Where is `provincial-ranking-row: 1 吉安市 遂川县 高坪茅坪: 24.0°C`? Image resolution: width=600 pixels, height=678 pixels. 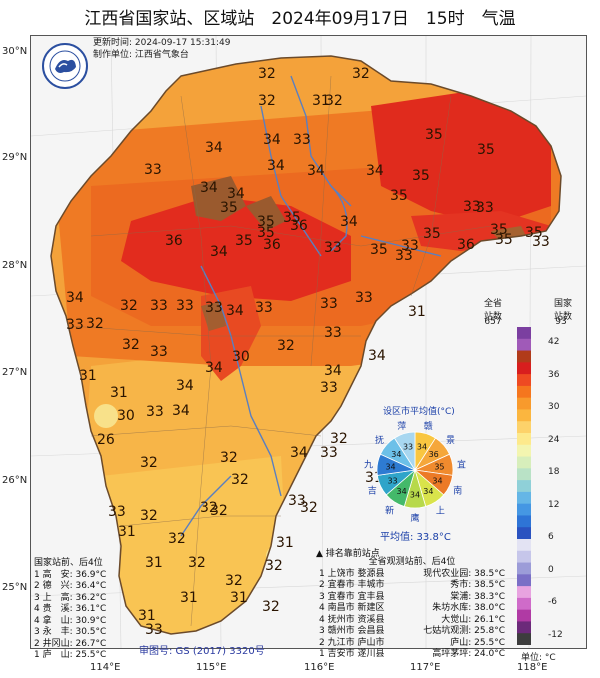 provincial-ranking-row: 1 吉安市 遂川县 高坪茅坪: 24.0°C is located at coordinates (412, 654).